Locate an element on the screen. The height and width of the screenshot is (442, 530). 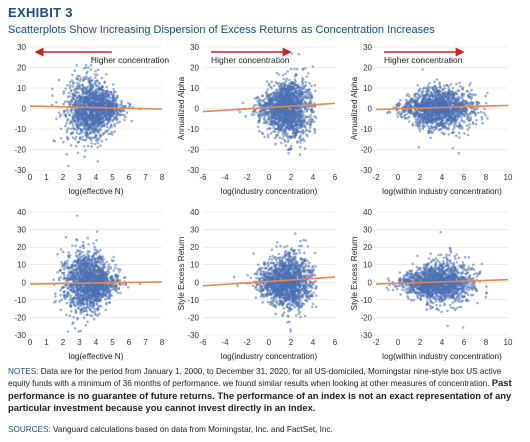
concentration-annotation: Higher concentration is located at coordinates (423, 60).